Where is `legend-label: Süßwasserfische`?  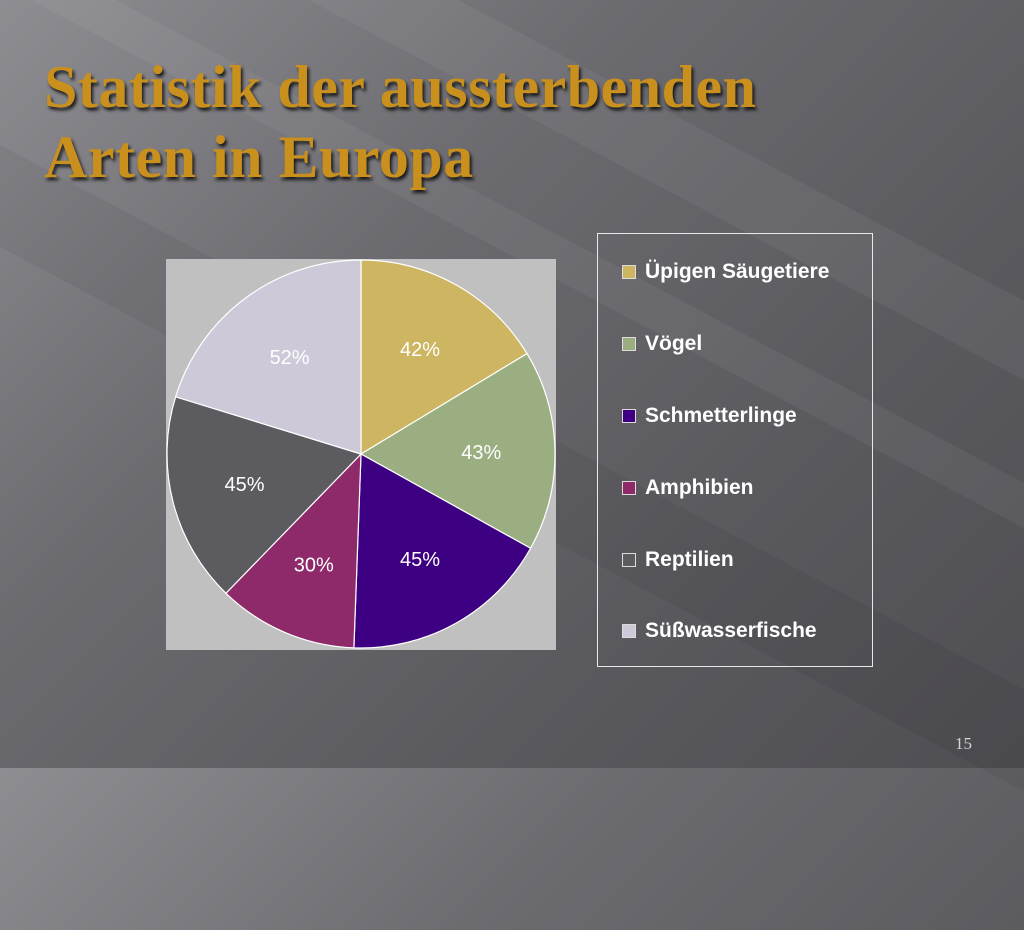
legend-label: Süßwasserfische is located at coordinates (731, 630).